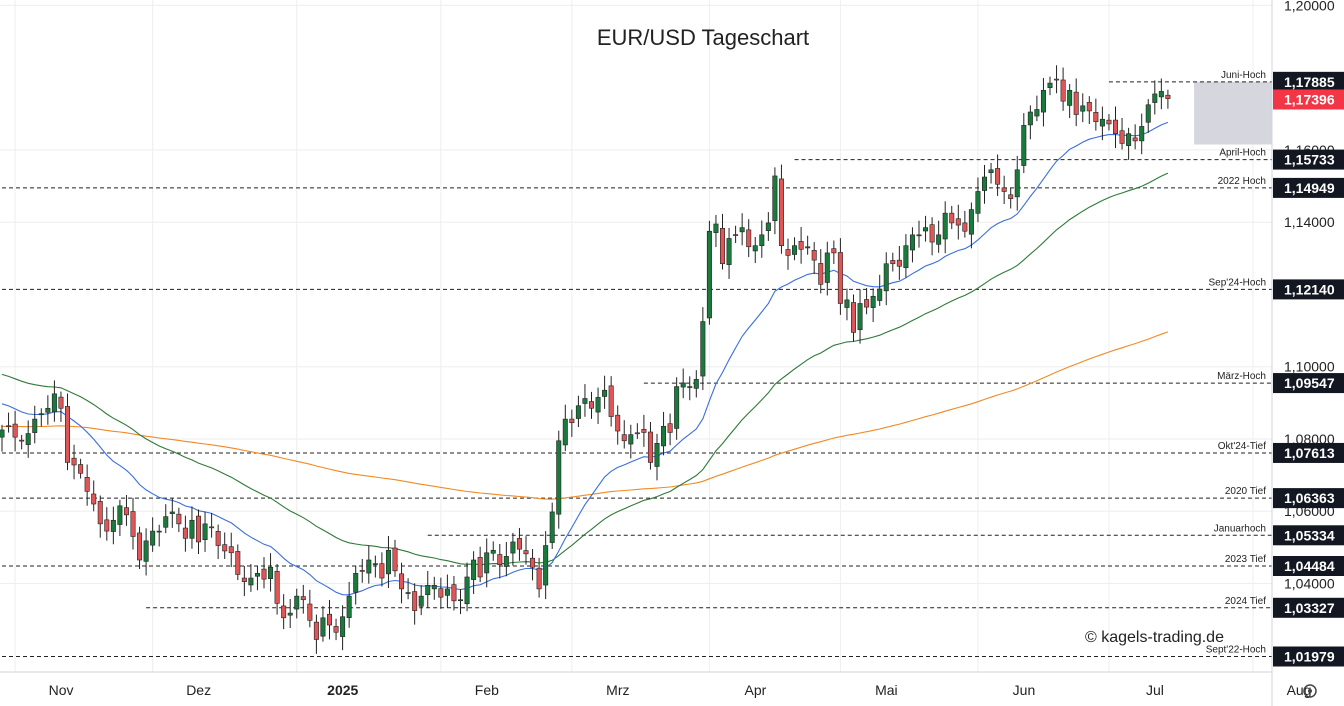  Describe the element at coordinates (1242, 153) in the screenshot. I see `level-name: April-Hoch` at that location.